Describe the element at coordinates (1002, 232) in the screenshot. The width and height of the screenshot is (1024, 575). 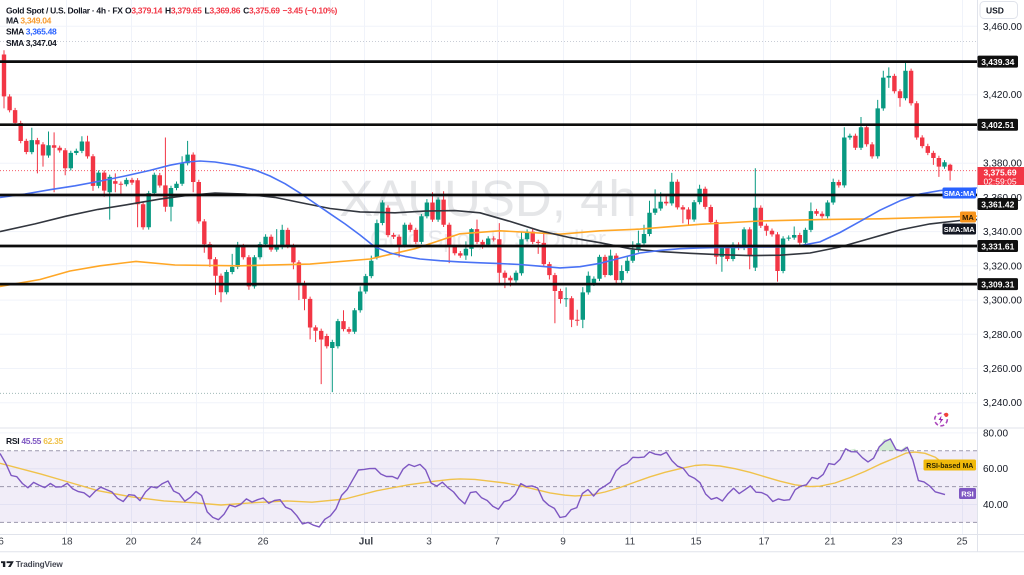
I see `svg-text: 3,340.00` at that location.